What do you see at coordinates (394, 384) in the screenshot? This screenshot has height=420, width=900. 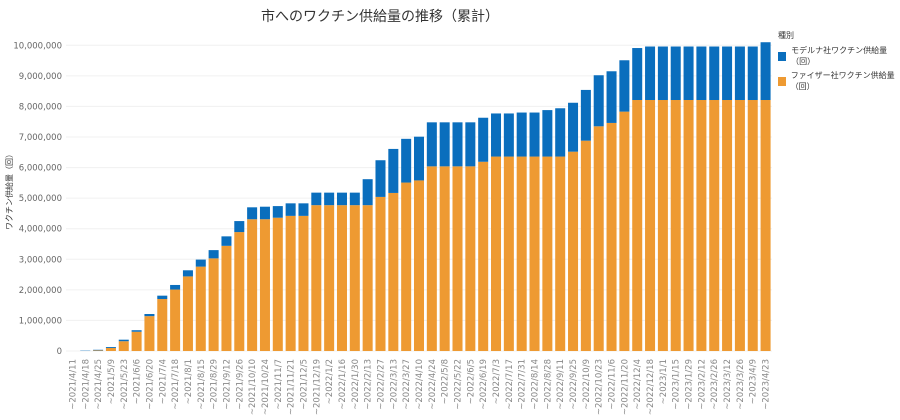 I see `x-tick-label: ~2022/3/13` at bounding box center [394, 384].